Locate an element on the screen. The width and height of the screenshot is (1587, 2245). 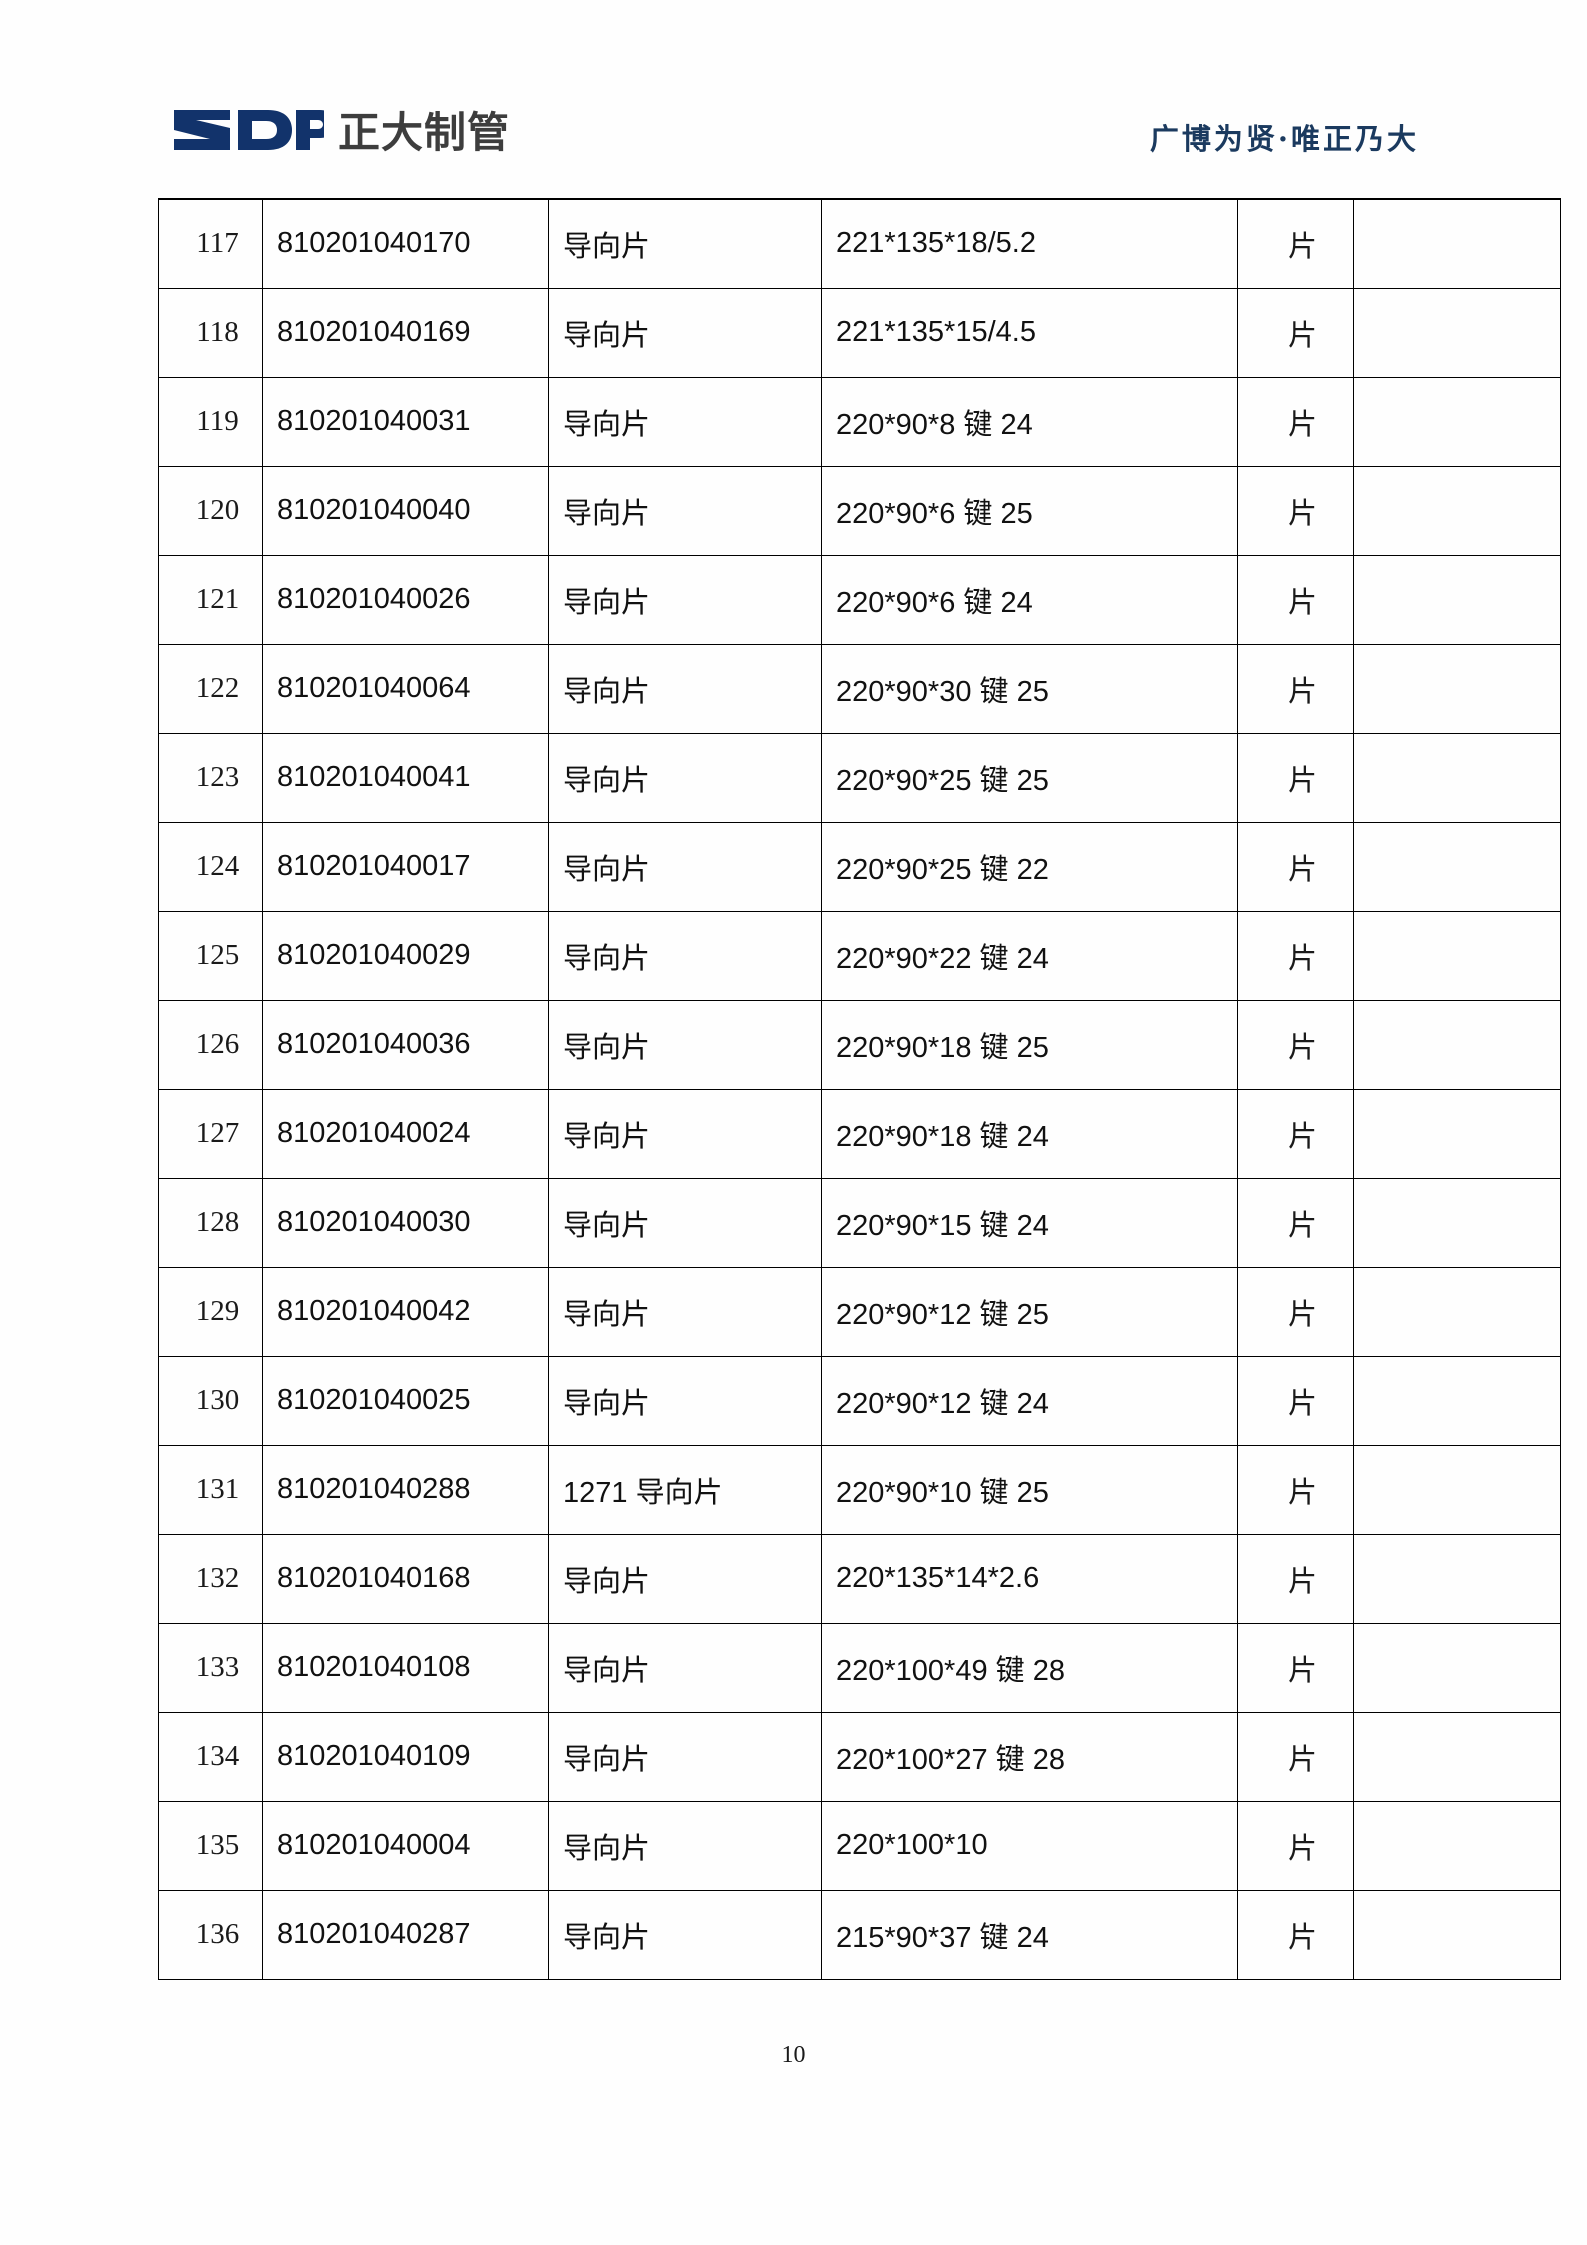
table-row: 122 810201040064 导向片 220*90*30 键 25 片 is located at coordinates (859, 688).